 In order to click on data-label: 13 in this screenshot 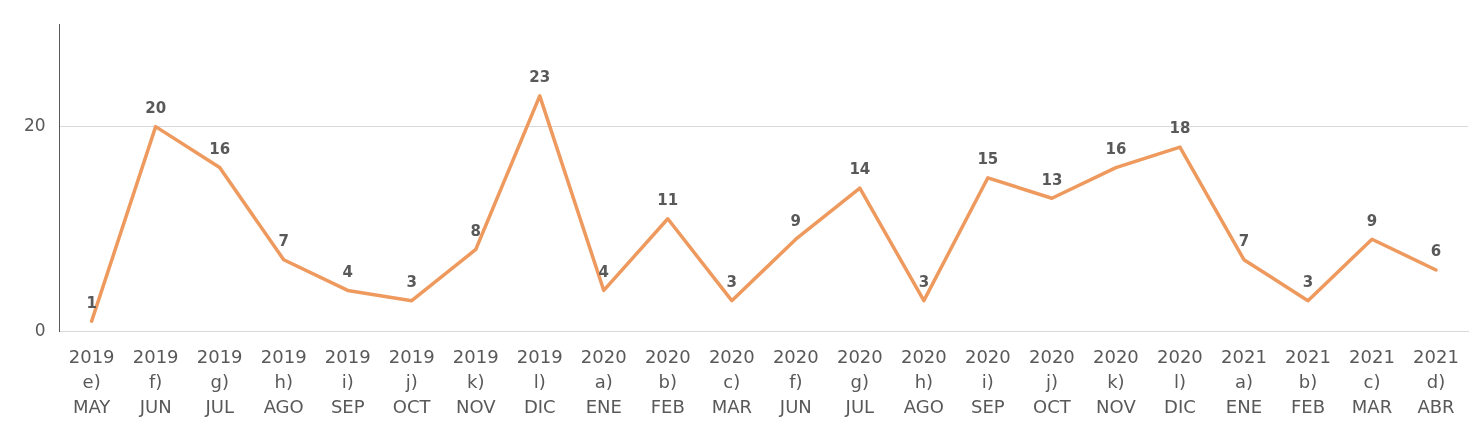, I will do `click(1052, 179)`.